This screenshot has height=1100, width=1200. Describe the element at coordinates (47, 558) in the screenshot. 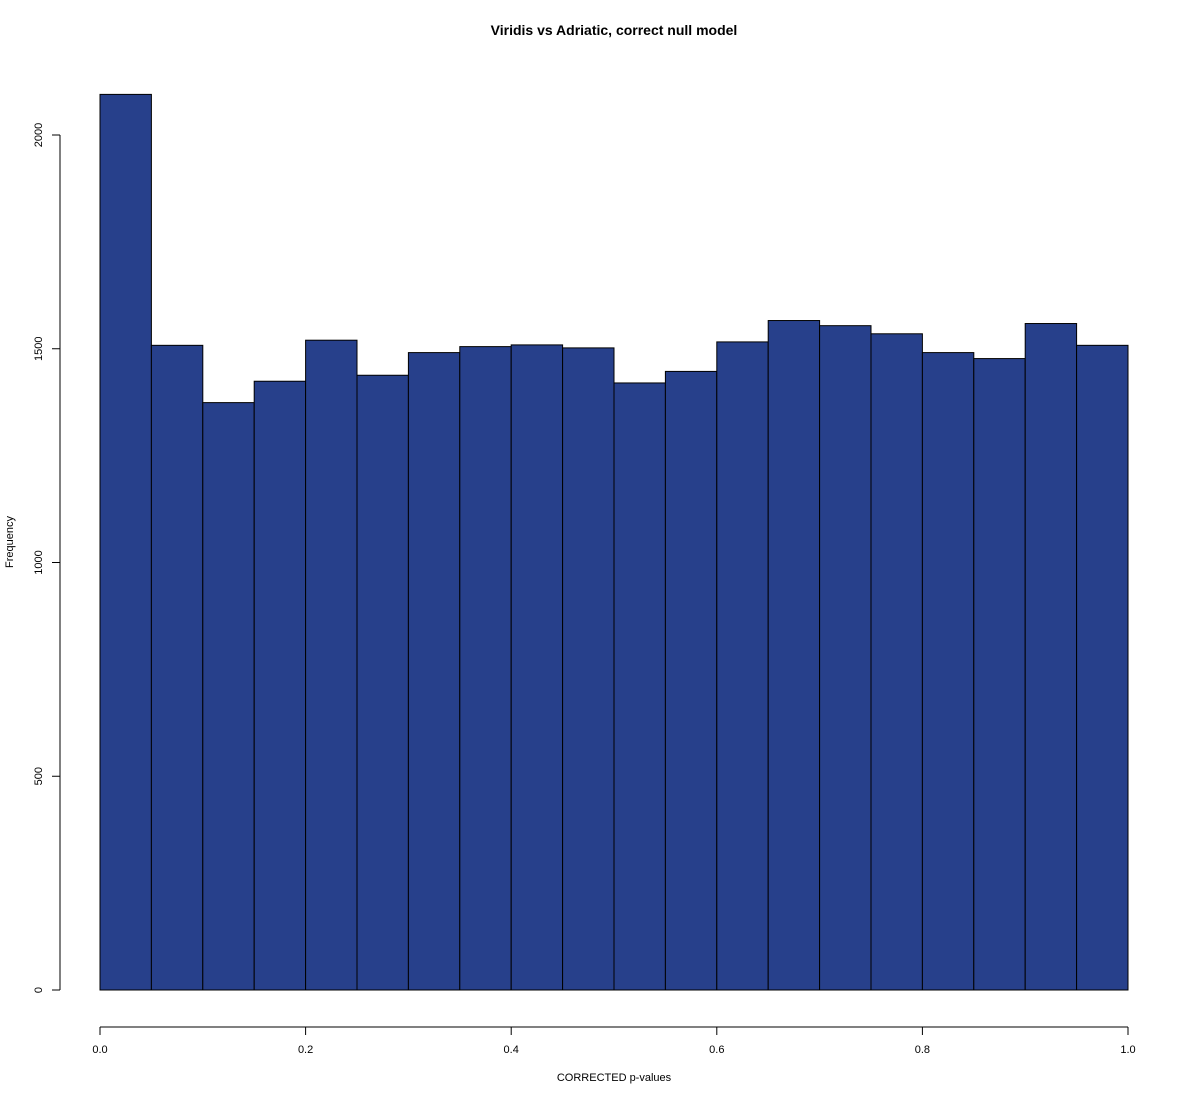

I see `y-axis: 0 500 1000 1500 2000` at that location.